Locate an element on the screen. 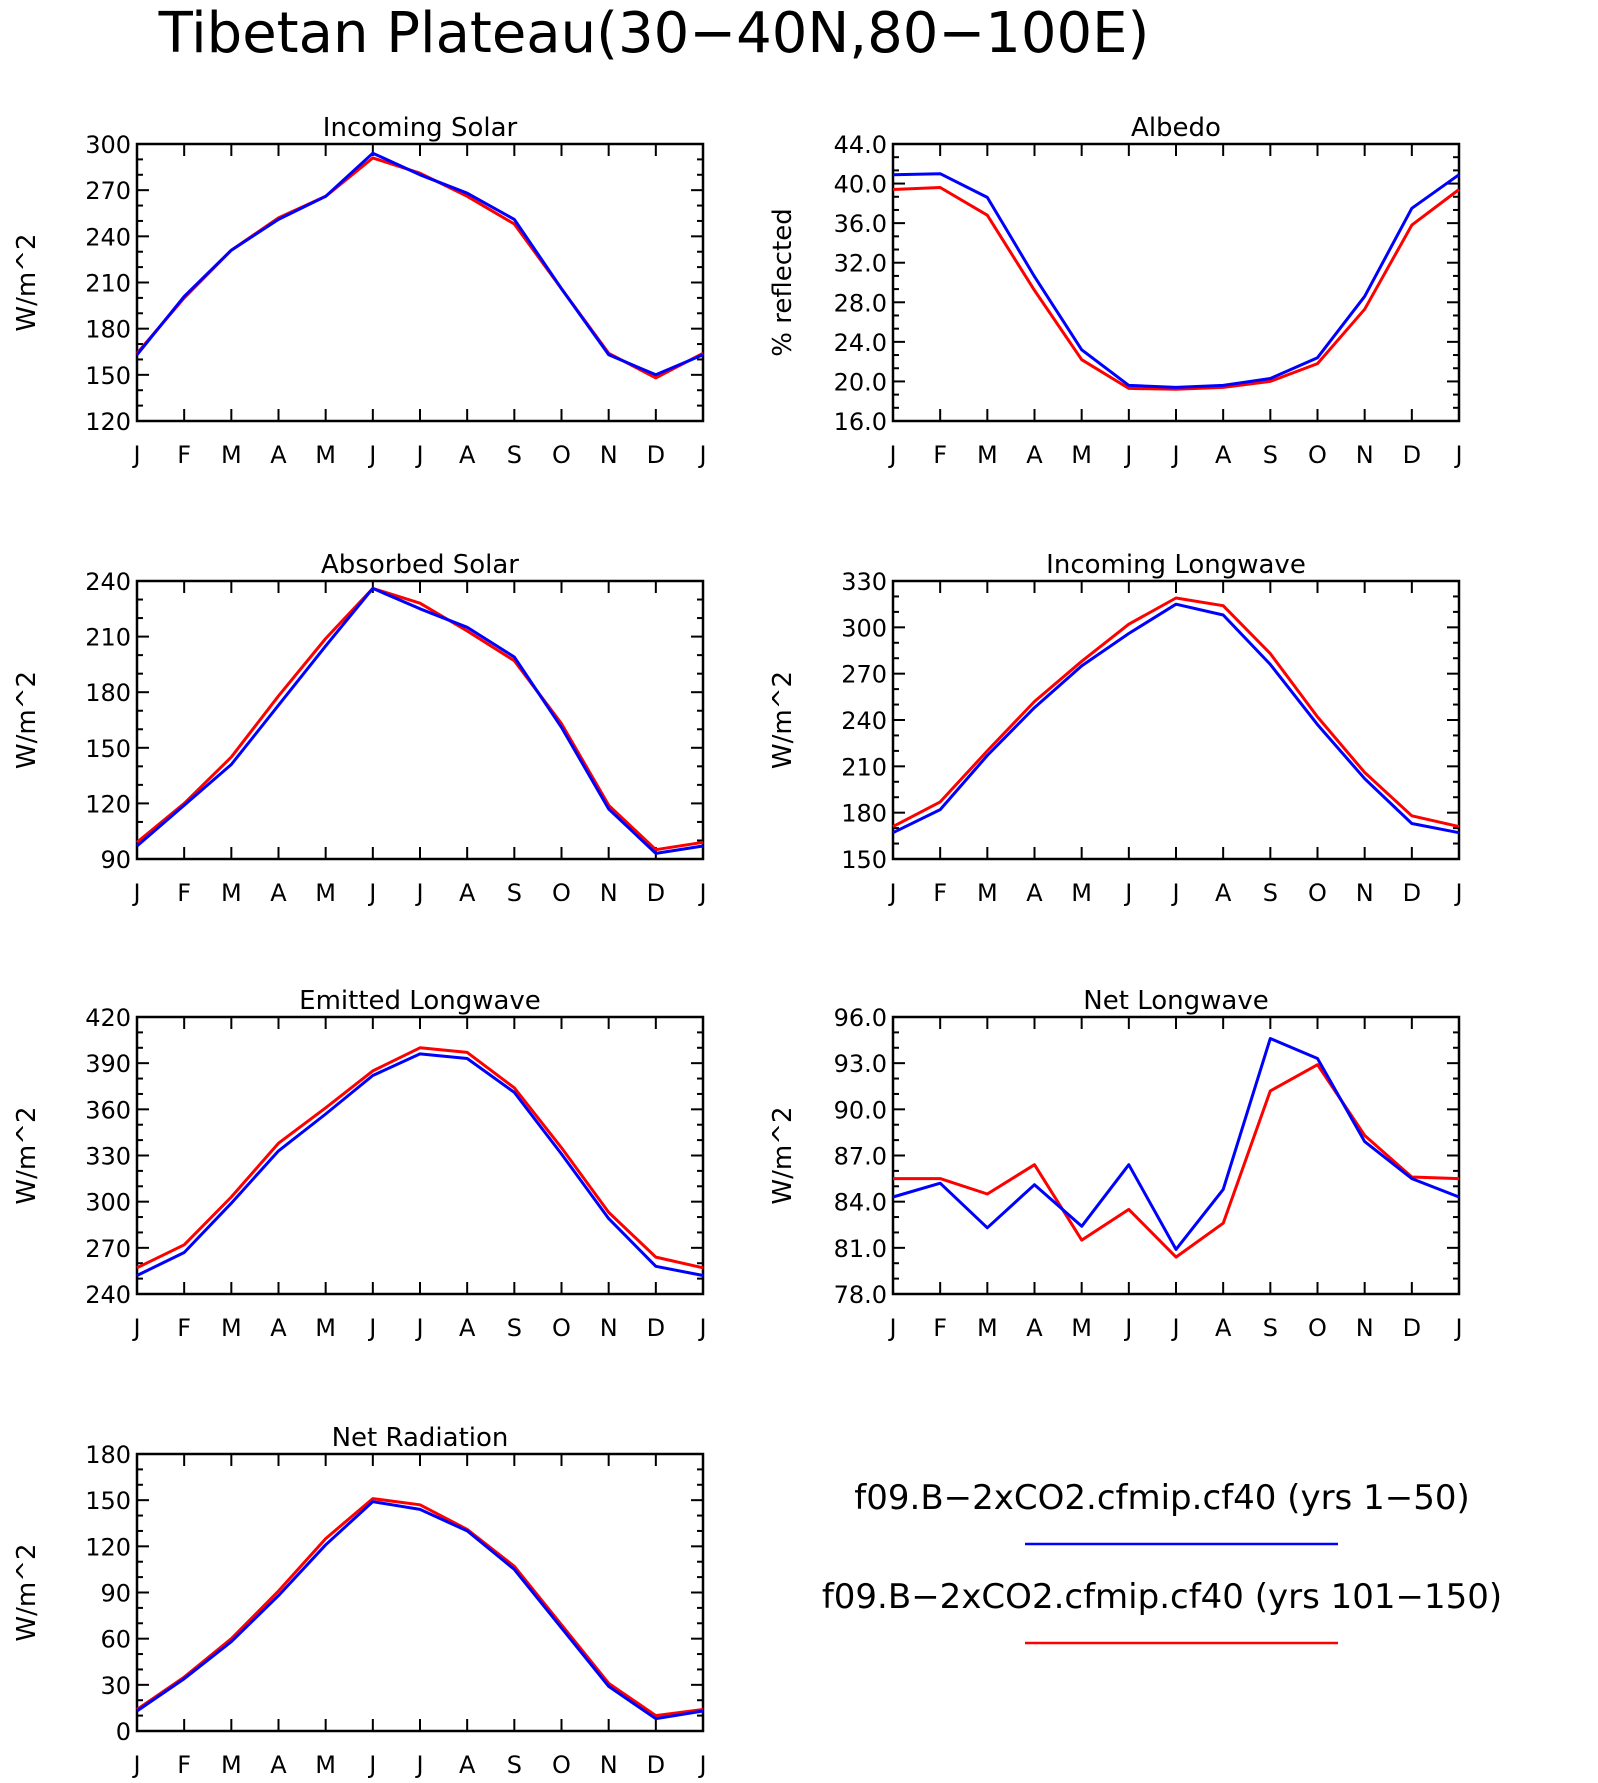 The height and width of the screenshot is (1783, 1598). y-tick-label: 78.0 is located at coordinates (860, 1295).